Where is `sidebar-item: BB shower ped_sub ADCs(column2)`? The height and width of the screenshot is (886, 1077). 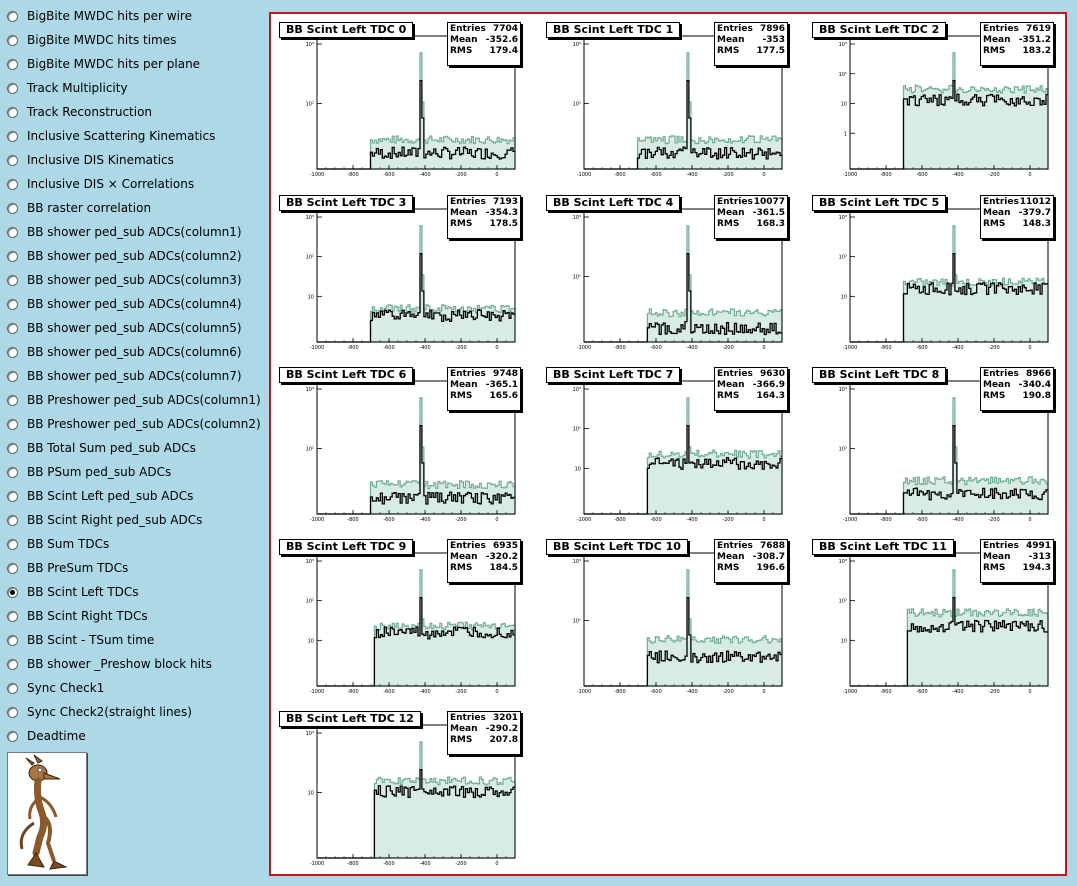
sidebar-item: BB shower ped_sub ADCs(column2) is located at coordinates (124, 256).